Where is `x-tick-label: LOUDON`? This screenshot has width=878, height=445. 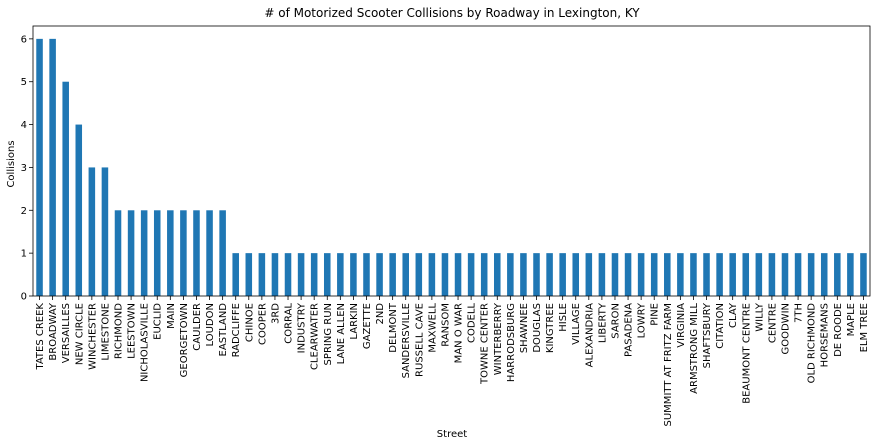
x-tick-label: LOUDON is located at coordinates (210, 324).